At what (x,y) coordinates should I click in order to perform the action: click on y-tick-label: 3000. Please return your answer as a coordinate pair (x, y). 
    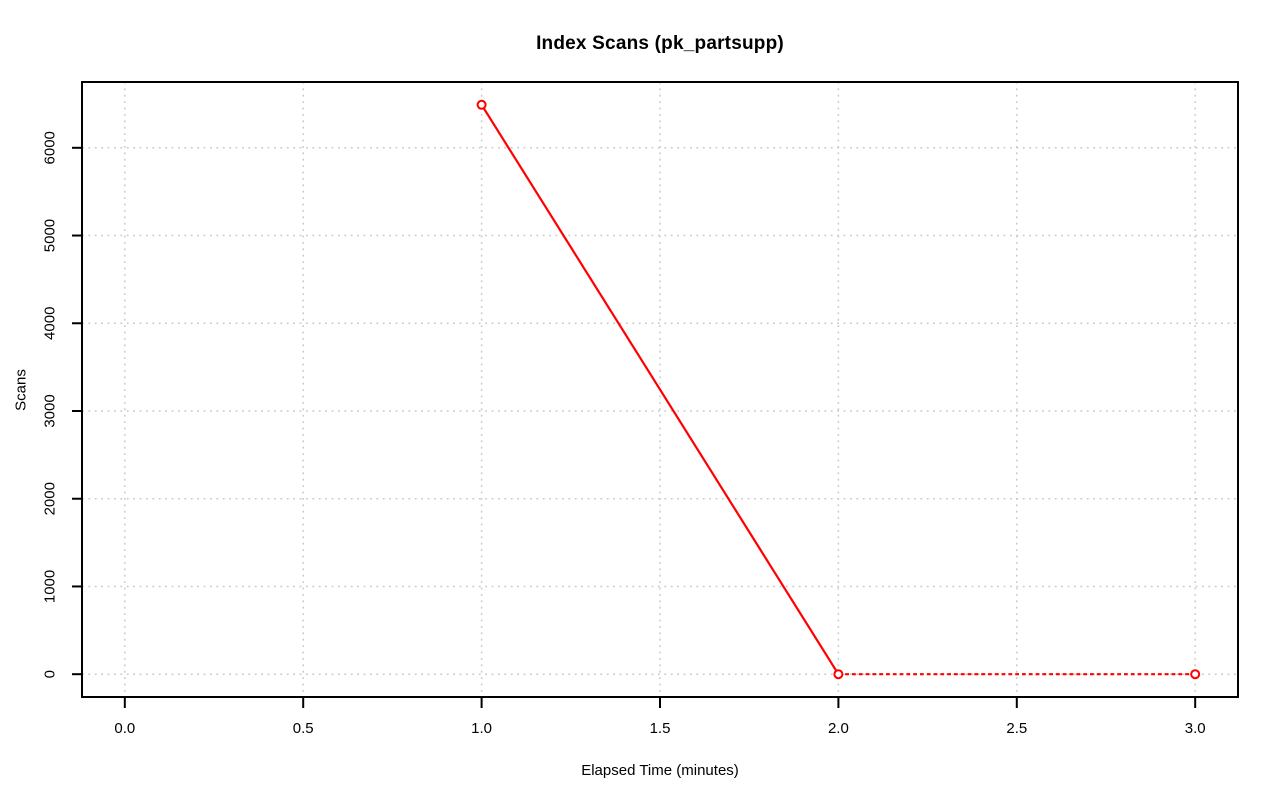
    Looking at the image, I should click on (50, 410).